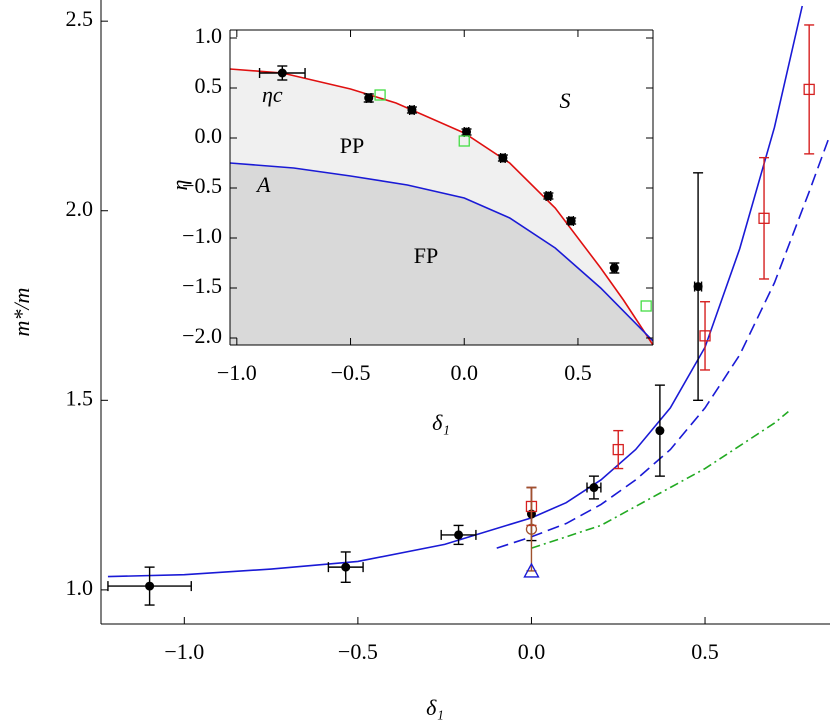  Describe the element at coordinates (352, 145) in the screenshot. I see `region-label: PP` at that location.